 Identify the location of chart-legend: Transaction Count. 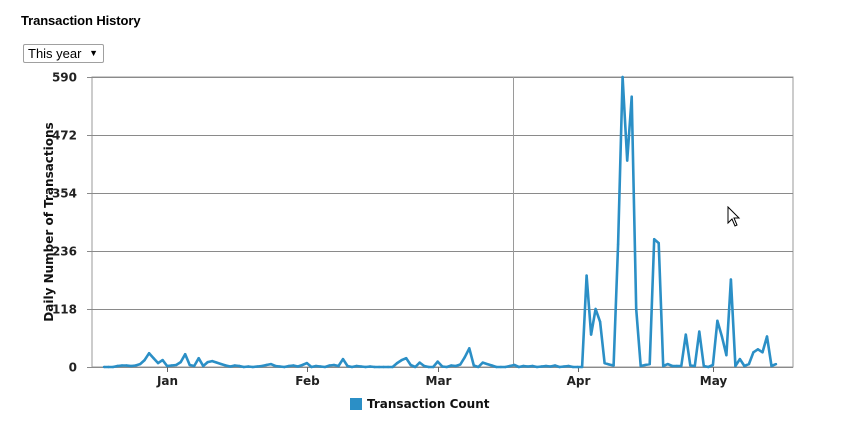
(419, 404).